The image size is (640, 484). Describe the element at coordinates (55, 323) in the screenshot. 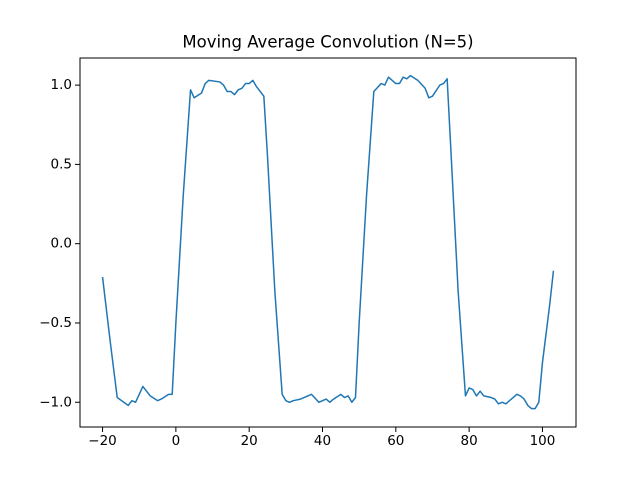

I see `y-tick-label: −0.5` at that location.